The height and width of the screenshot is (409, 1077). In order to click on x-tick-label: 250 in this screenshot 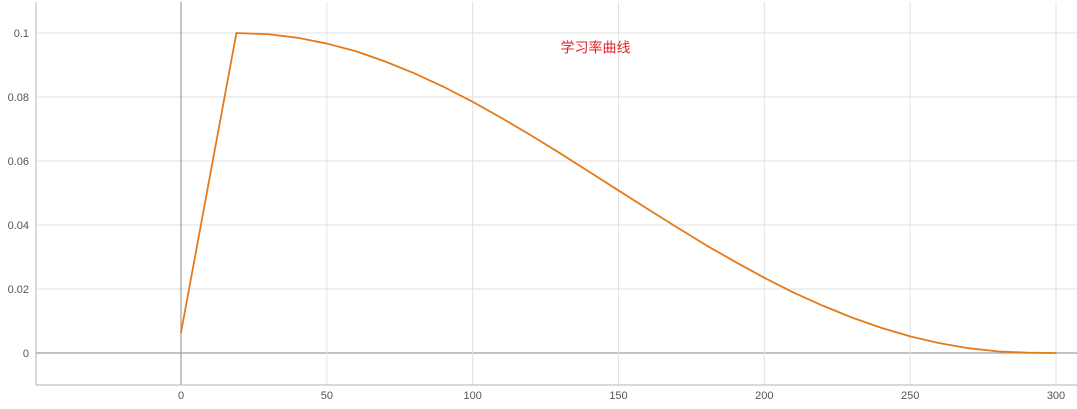, I will do `click(910, 396)`.